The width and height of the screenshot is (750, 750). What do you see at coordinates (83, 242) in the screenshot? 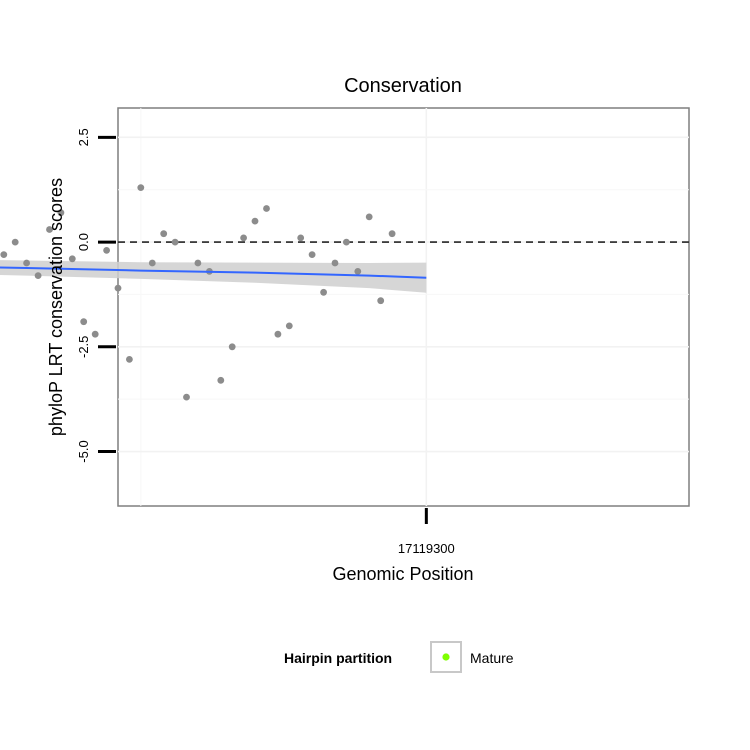
I see `y-tick-label: 0.0` at bounding box center [83, 242].